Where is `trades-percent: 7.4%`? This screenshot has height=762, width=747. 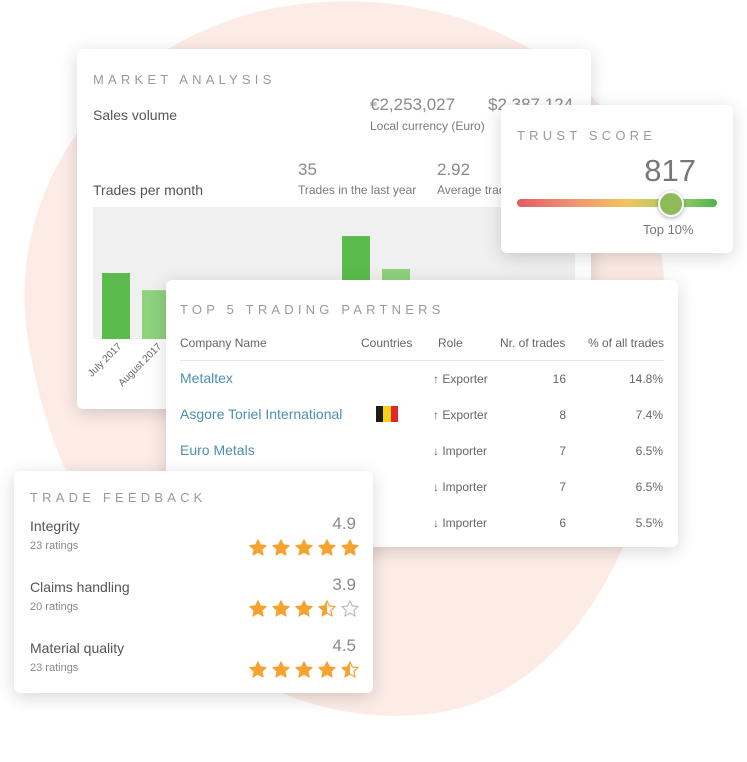 trades-percent: 7.4% is located at coordinates (649, 415).